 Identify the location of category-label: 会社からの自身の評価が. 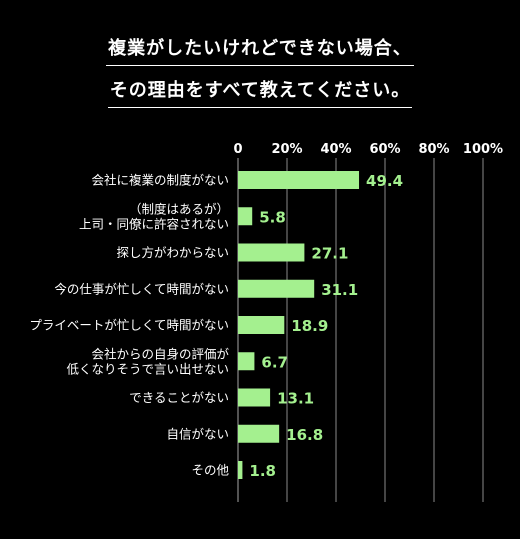
(160, 353).